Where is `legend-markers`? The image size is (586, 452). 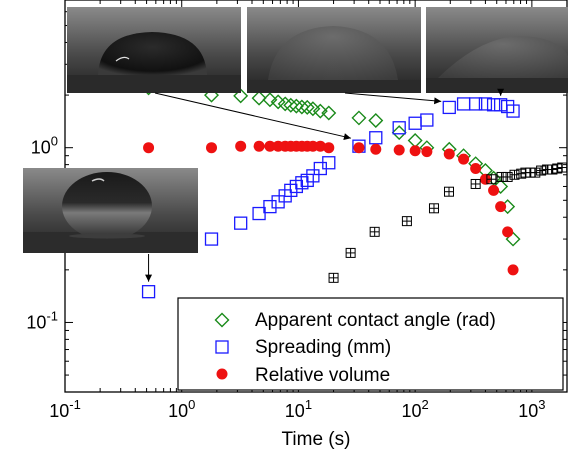 legend-markers is located at coordinates (222, 346).